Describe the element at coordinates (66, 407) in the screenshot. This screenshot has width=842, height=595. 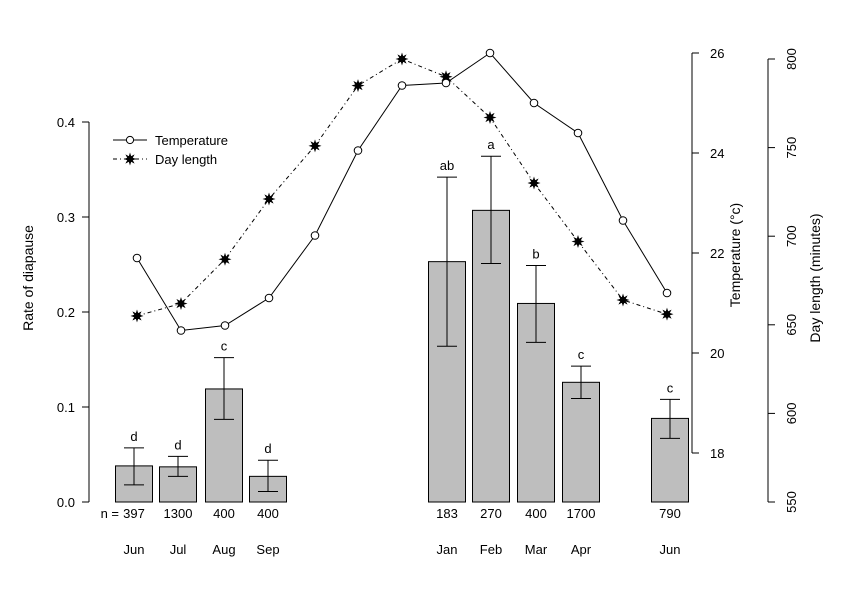
I see `y-tick-label: 0.1` at that location.